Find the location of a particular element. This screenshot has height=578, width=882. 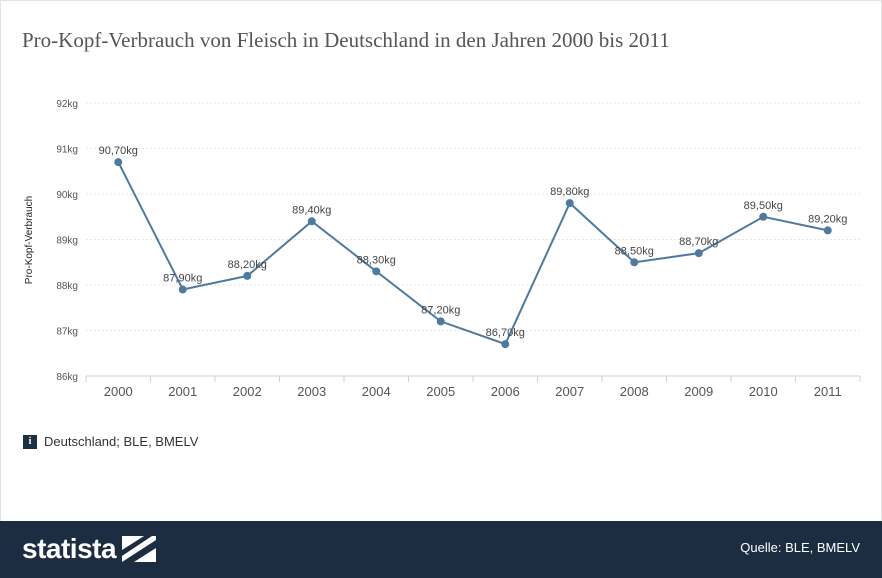

info-source: i Deutschland; BLE, BMELV is located at coordinates (110, 441).